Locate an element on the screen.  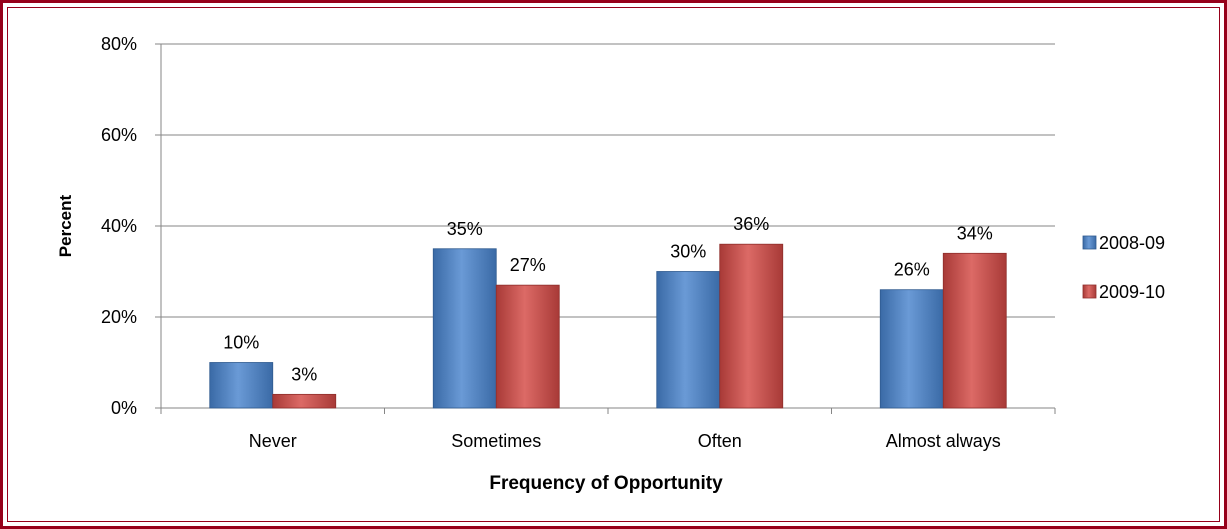
data-label: 36% is located at coordinates (751, 224).